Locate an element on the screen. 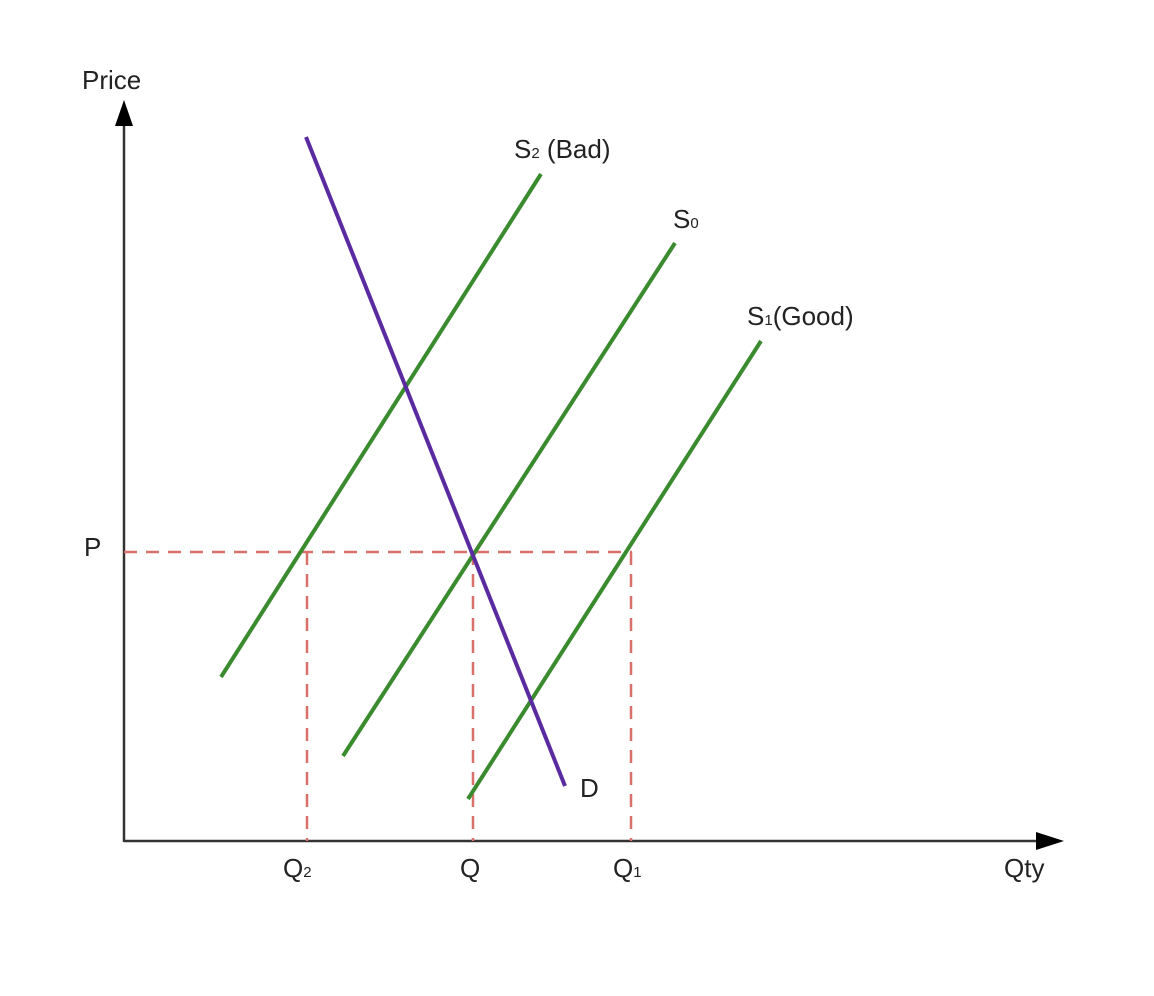  q1-subscript: 1 is located at coordinates (637, 872).